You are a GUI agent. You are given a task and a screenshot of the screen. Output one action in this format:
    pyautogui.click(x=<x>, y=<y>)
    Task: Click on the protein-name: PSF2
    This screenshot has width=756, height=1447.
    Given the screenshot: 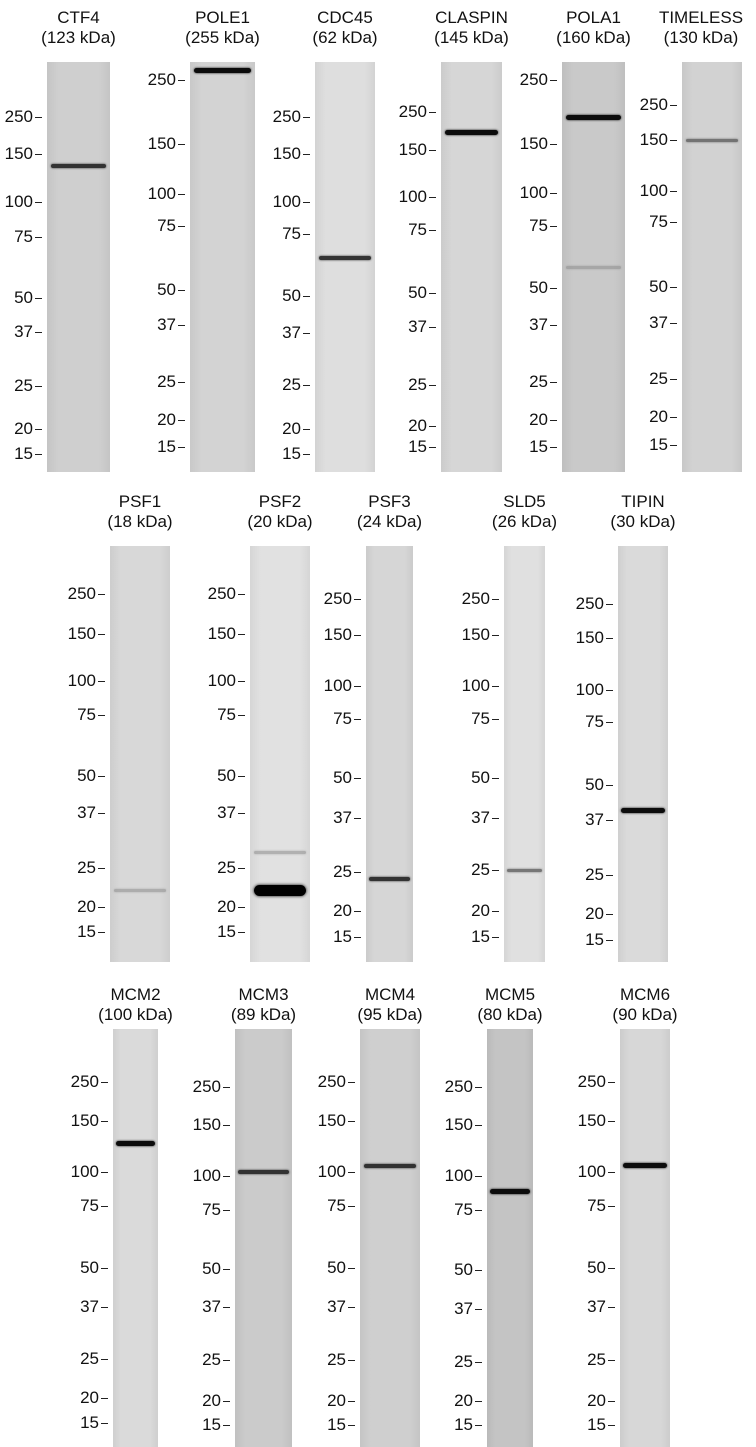 What is the action you would take?
    pyautogui.click(x=280, y=501)
    